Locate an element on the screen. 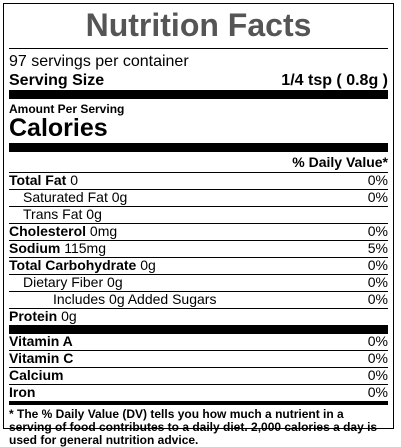 Image resolution: width=401 pixels, height=447 pixels. serving-size-label: Serving Size is located at coordinates (57, 80).